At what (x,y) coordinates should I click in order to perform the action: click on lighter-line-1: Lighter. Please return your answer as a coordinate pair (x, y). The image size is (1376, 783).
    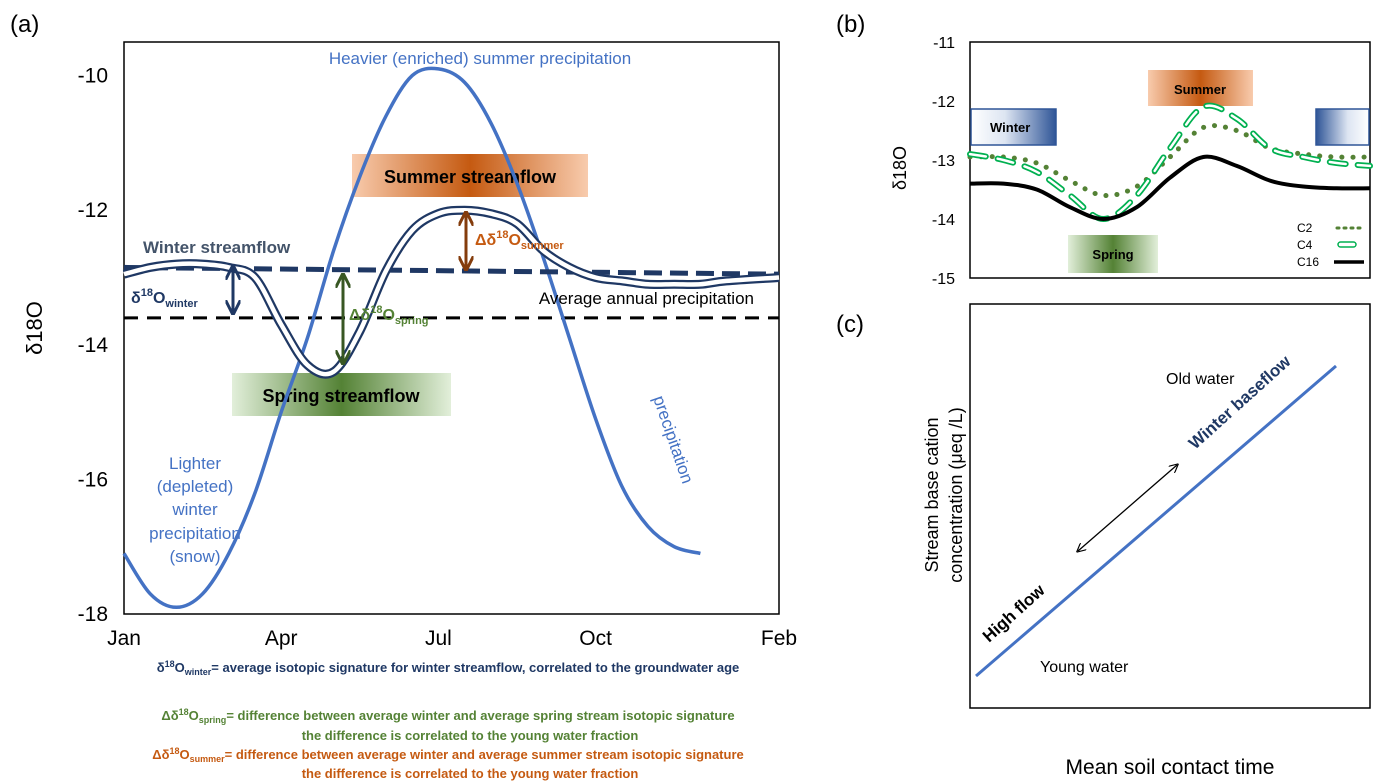
    Looking at the image, I should click on (195, 463).